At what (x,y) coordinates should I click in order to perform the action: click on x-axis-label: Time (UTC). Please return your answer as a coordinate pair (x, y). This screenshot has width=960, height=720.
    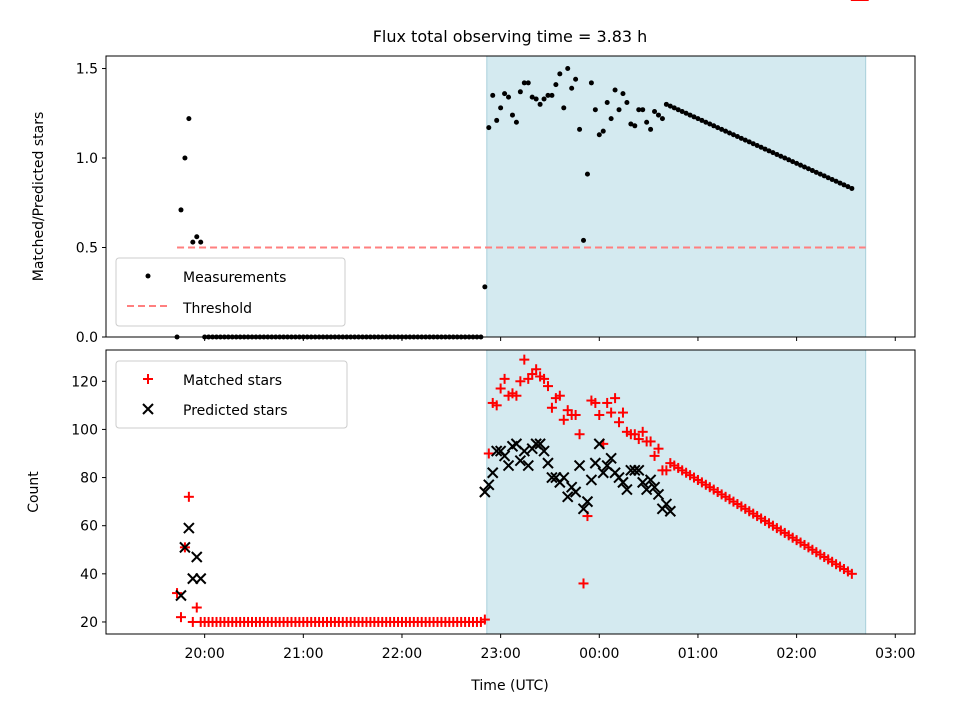
    Looking at the image, I should click on (509, 686).